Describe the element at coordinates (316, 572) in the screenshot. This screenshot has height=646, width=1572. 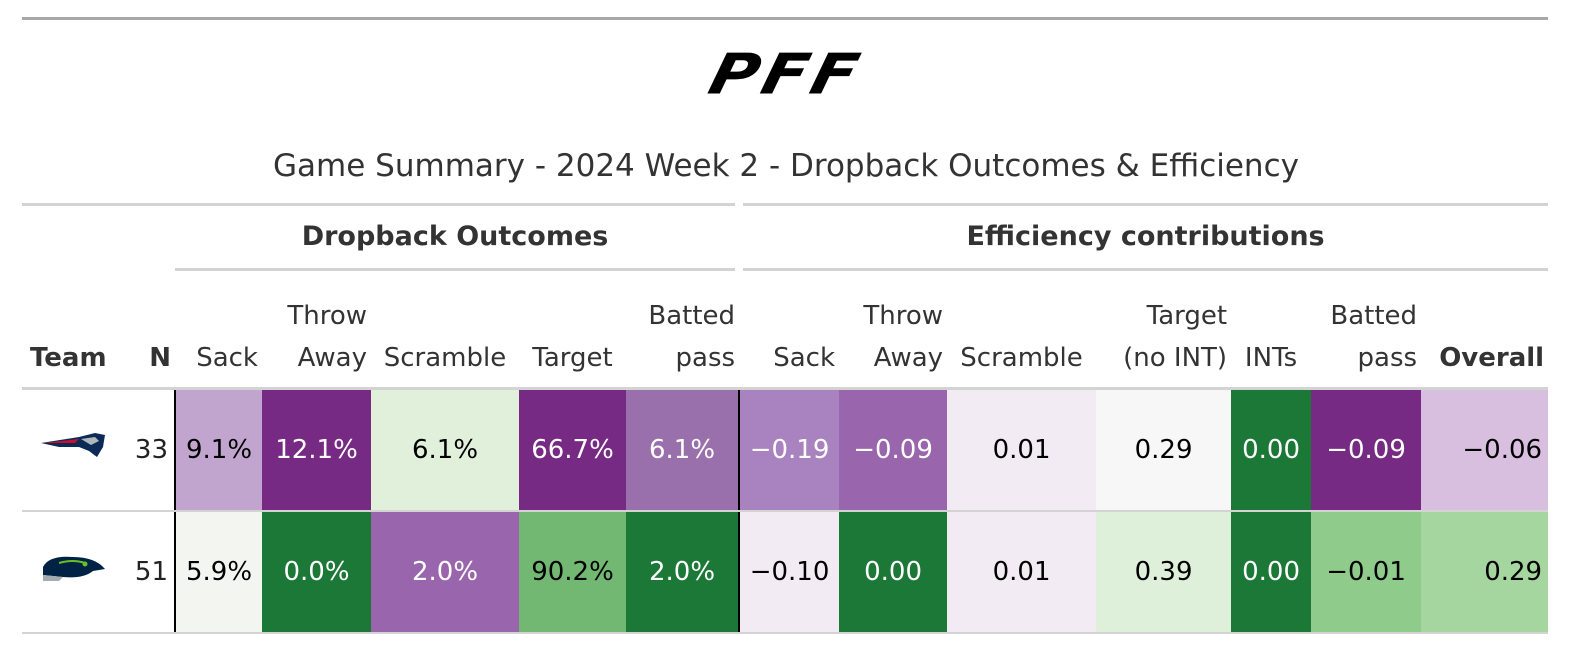
I see `value-cell: 0.0%` at that location.